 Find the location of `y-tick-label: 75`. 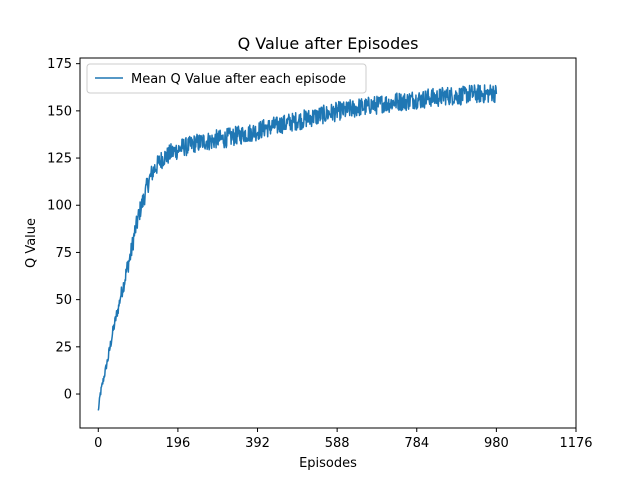

y-tick-label: 75 is located at coordinates (63, 253).